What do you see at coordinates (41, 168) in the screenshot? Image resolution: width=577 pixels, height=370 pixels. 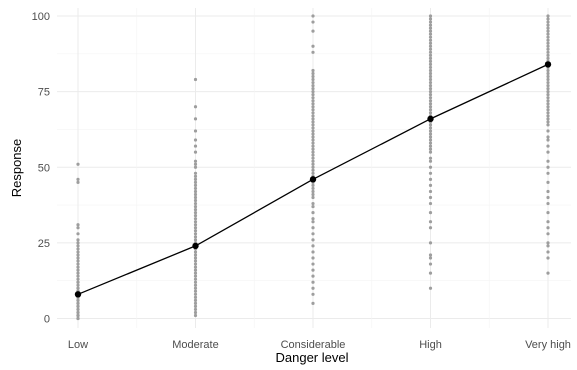 I see `y-axis-ticks: 0255075100` at bounding box center [41, 168].